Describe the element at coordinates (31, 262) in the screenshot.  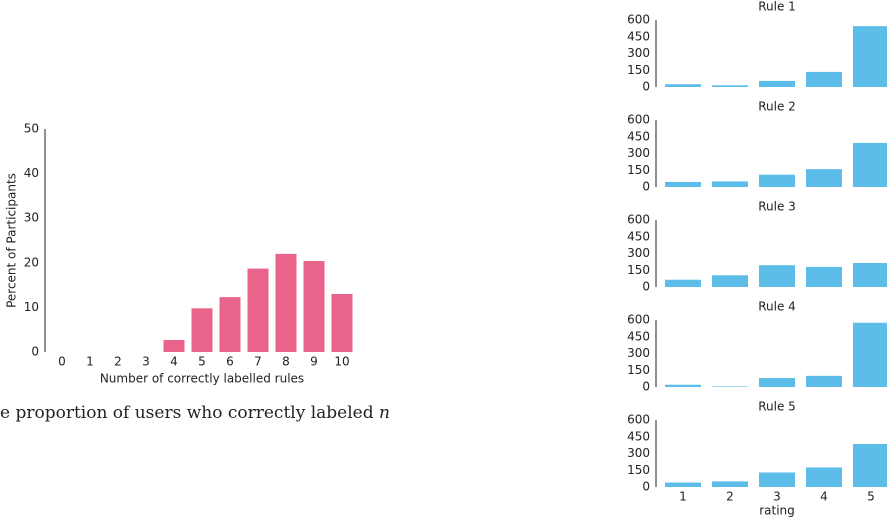
I see `y-tick-label: 20` at that location.